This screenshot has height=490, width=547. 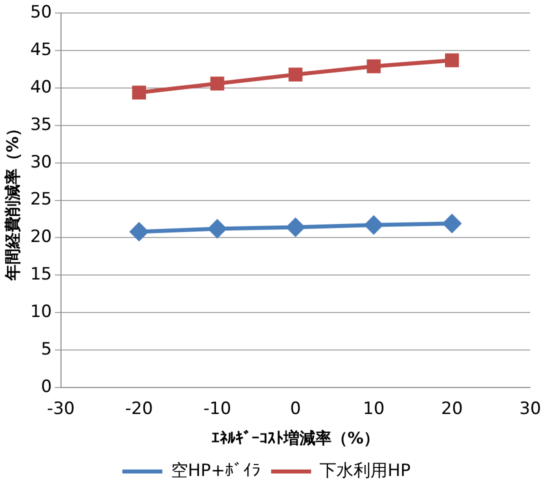 What do you see at coordinates (365, 470) in the screenshot?
I see `legend-label: 下水利用HP` at bounding box center [365, 470].